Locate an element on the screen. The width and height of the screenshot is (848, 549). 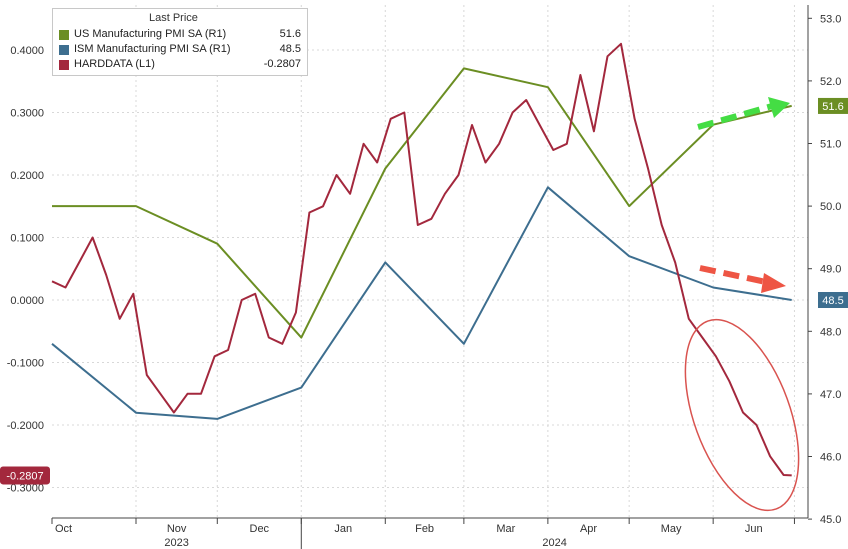
legend-swatch-harddata is located at coordinates (64, 65).